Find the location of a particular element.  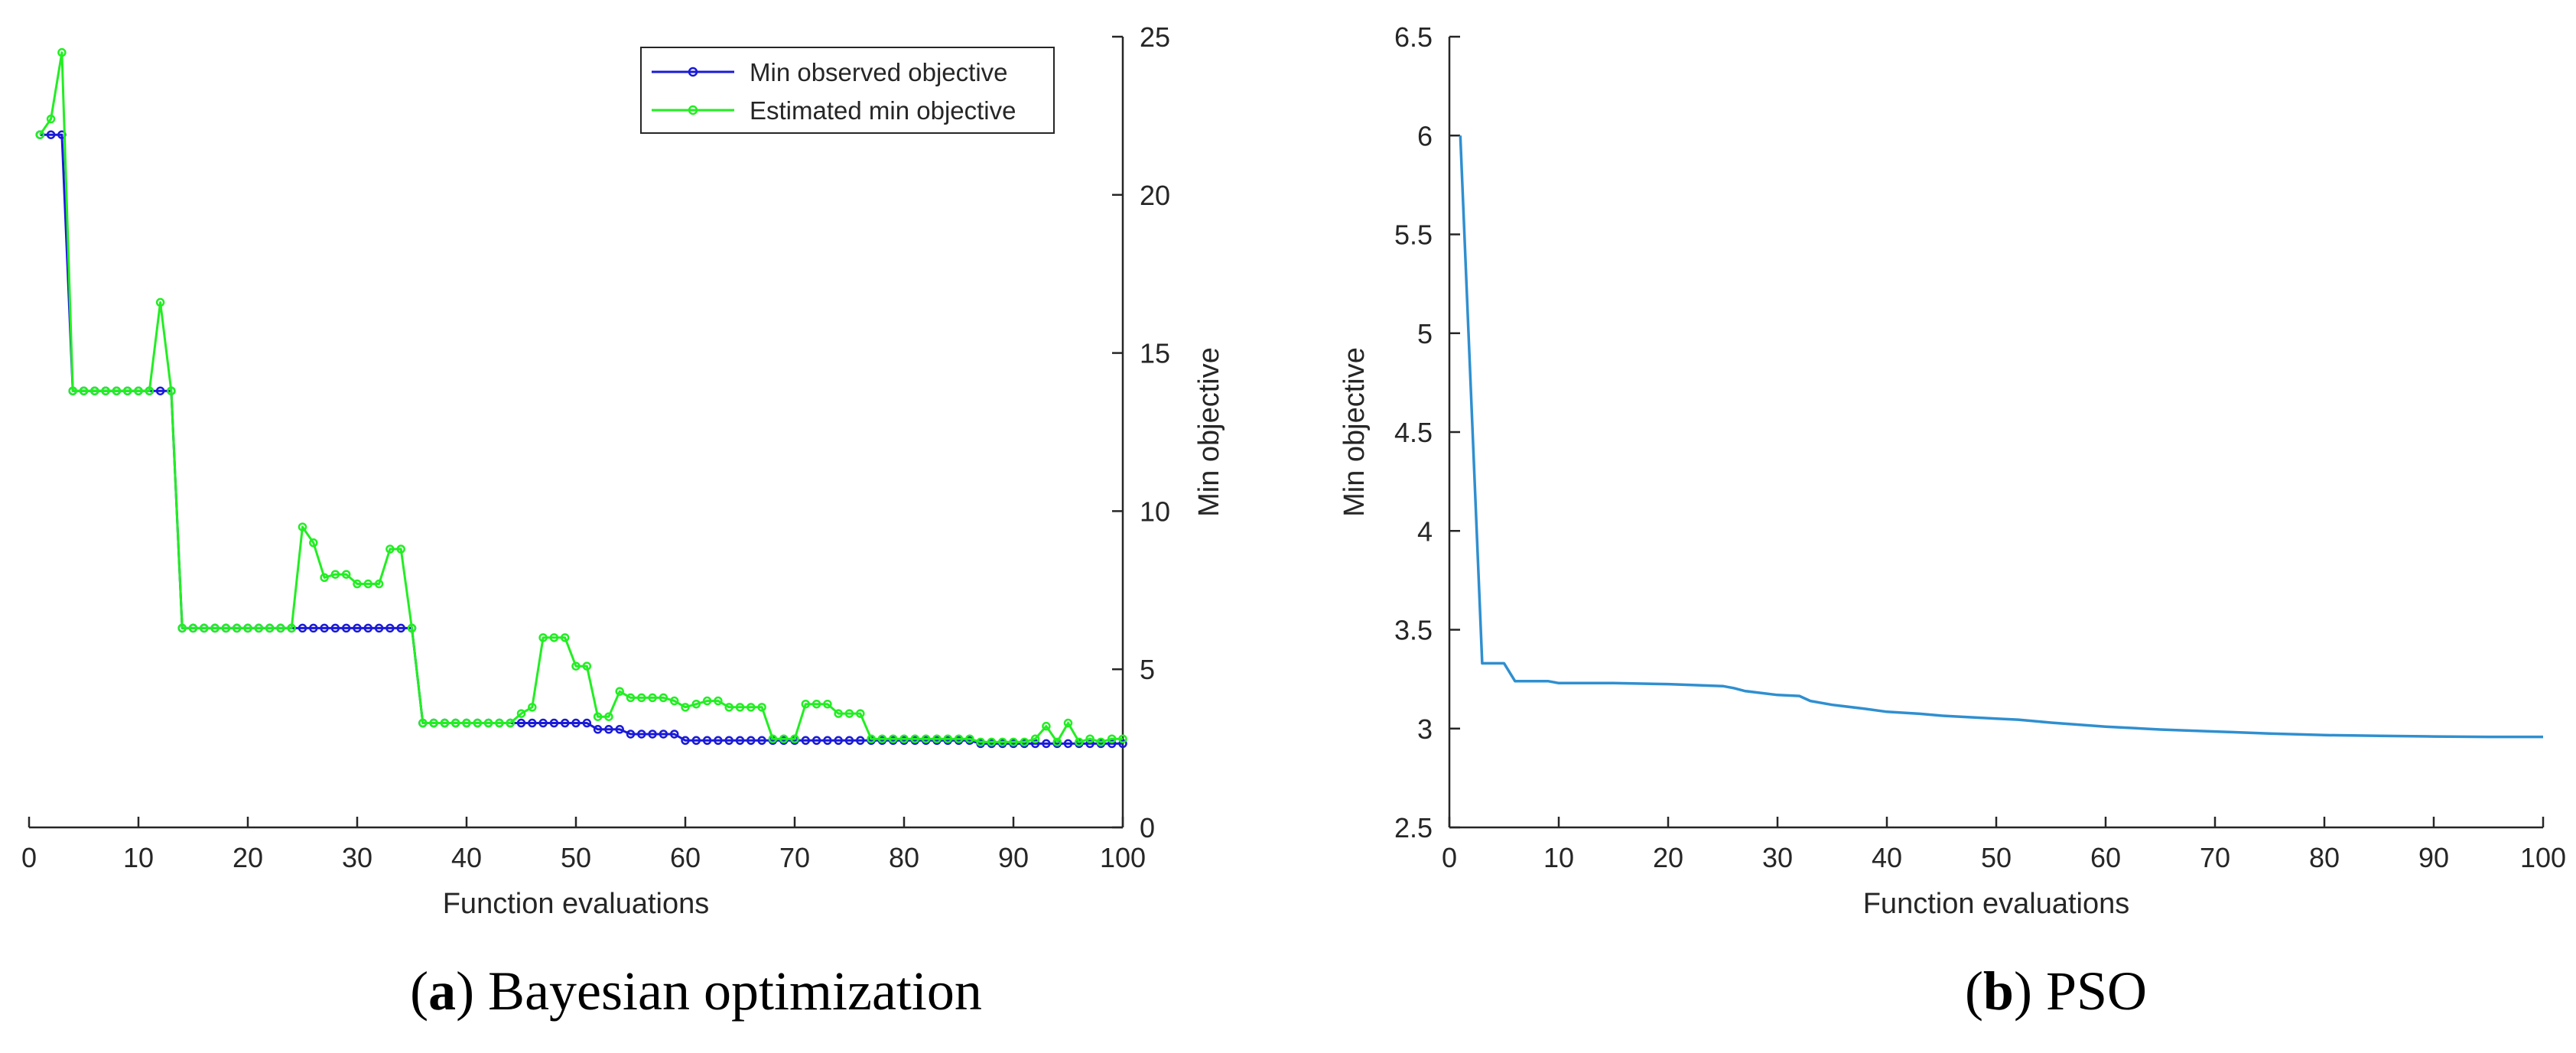

x-tick-label-b: 60 is located at coordinates (2105, 857).